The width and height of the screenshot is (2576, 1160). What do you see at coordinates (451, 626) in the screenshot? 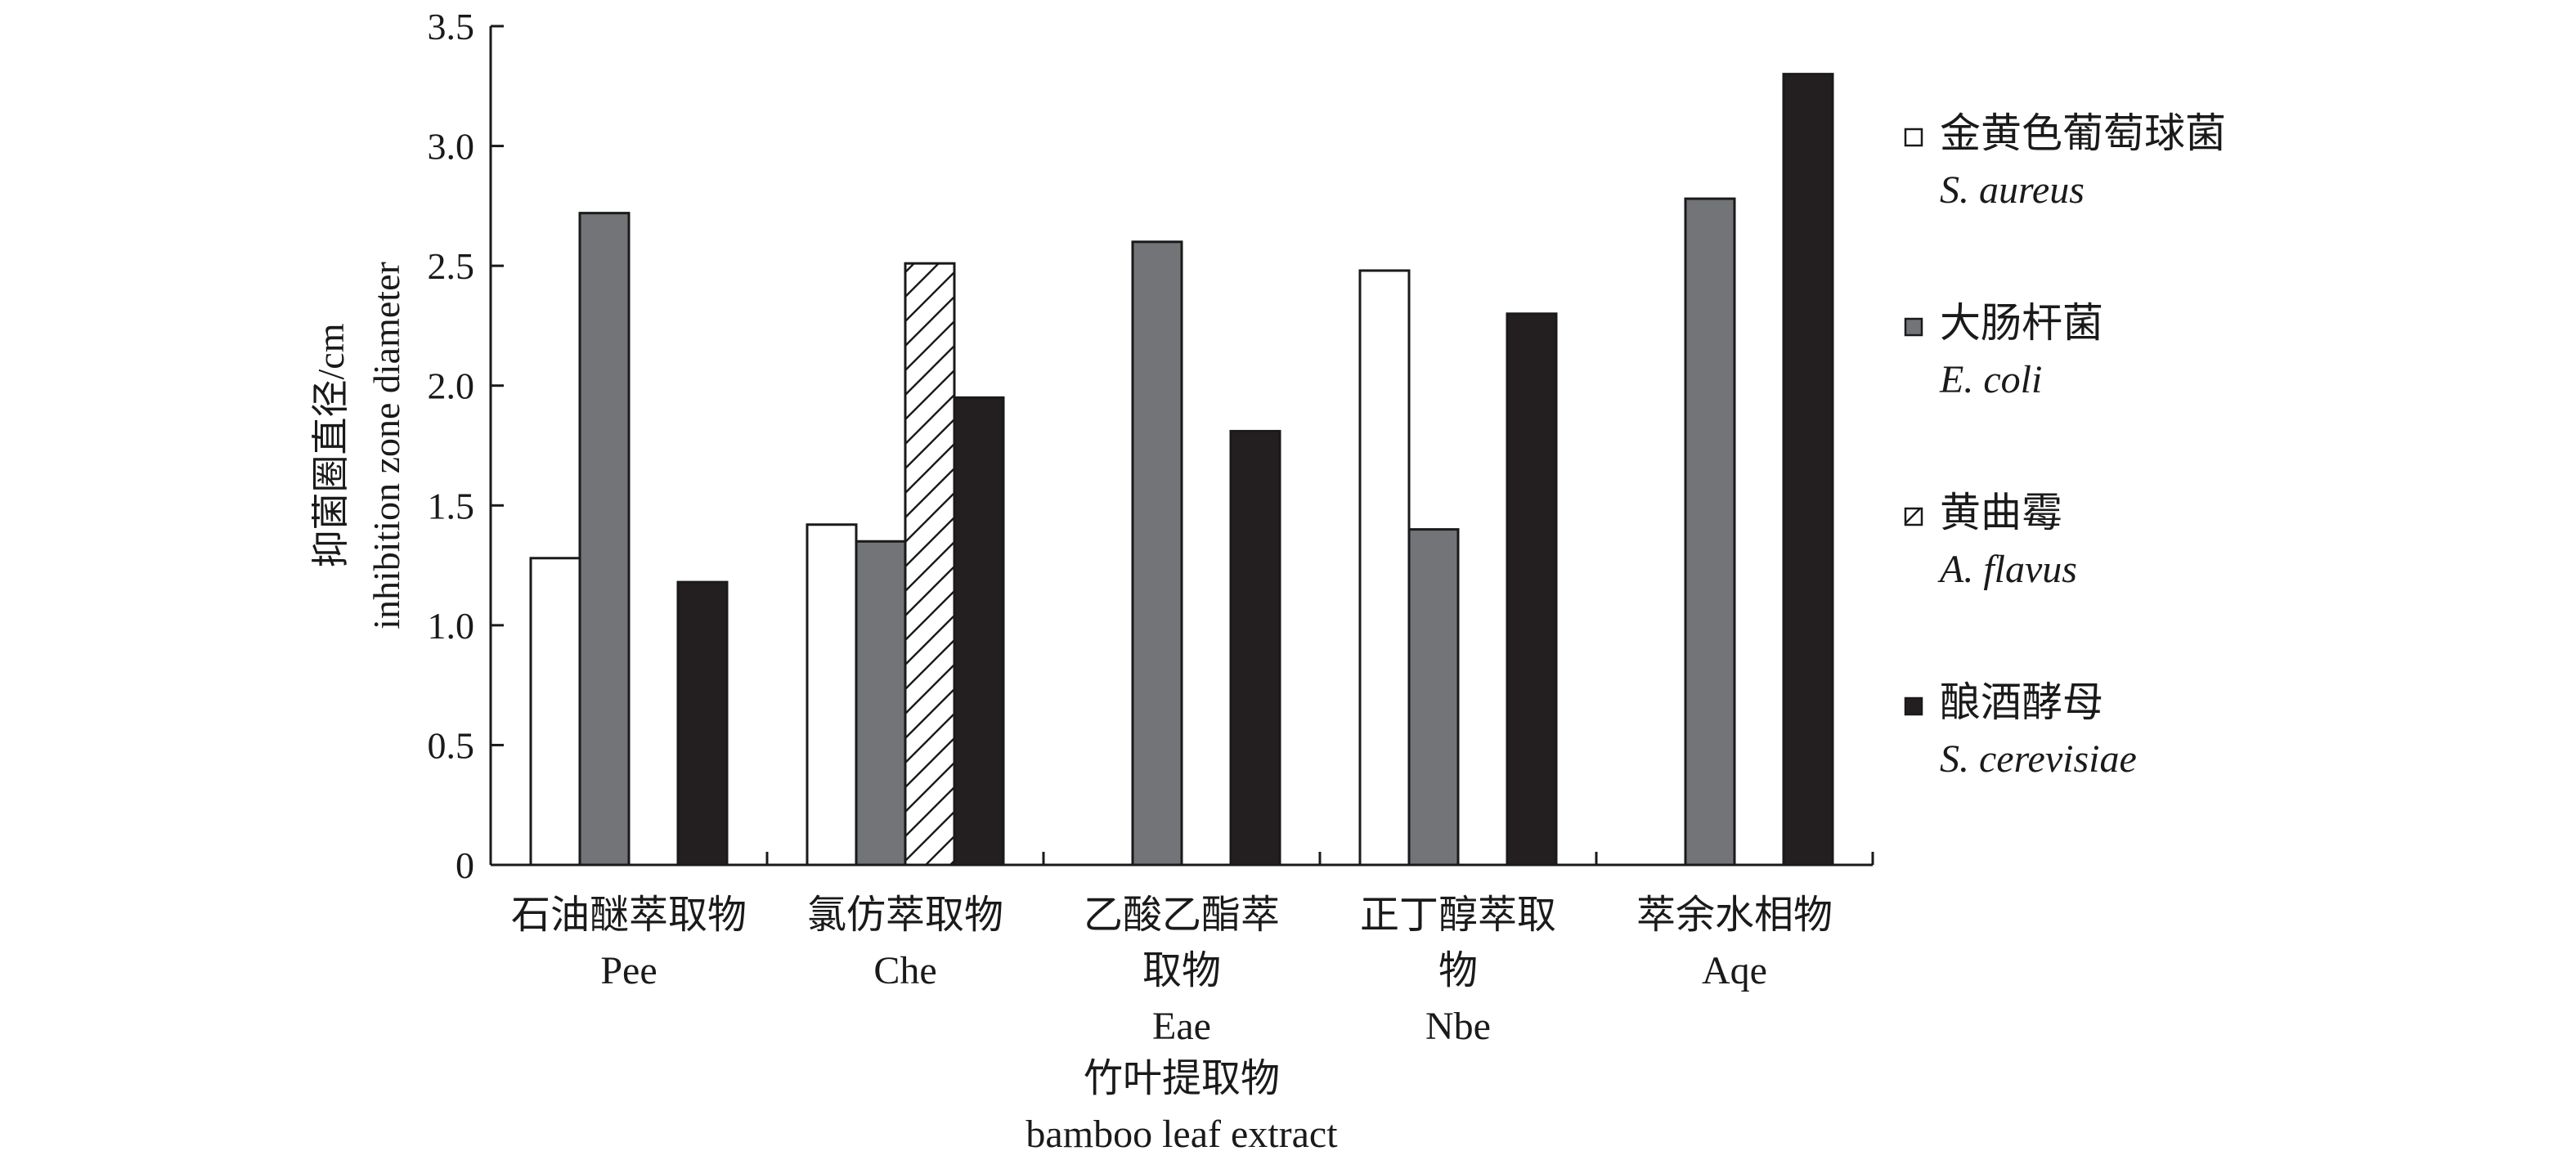
I see `y-tick-label: 1.0` at bounding box center [451, 626].